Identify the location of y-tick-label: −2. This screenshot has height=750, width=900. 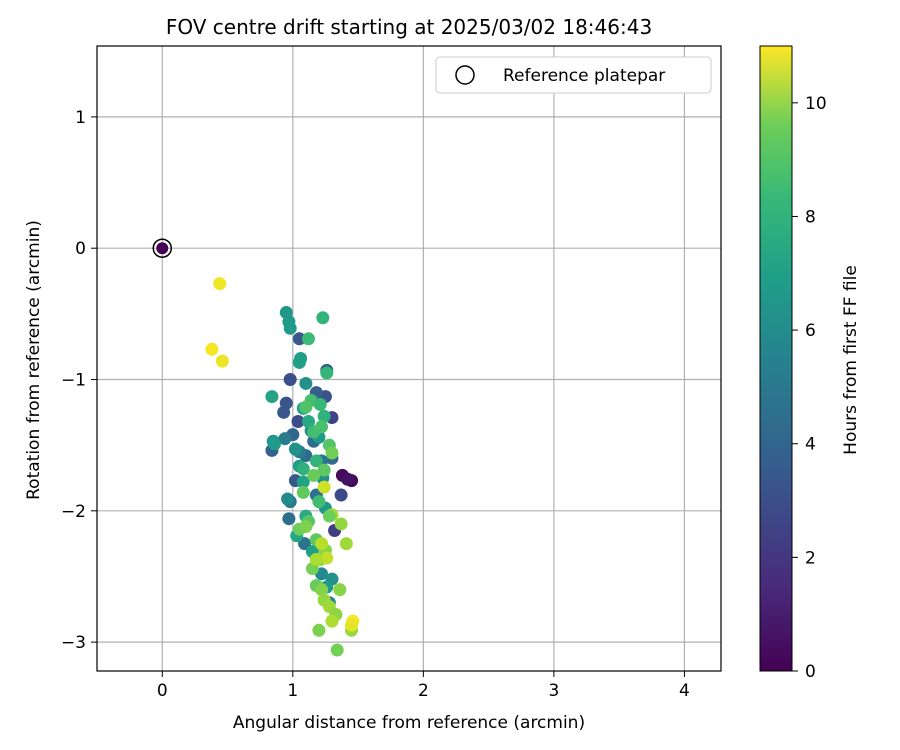
(73, 512).